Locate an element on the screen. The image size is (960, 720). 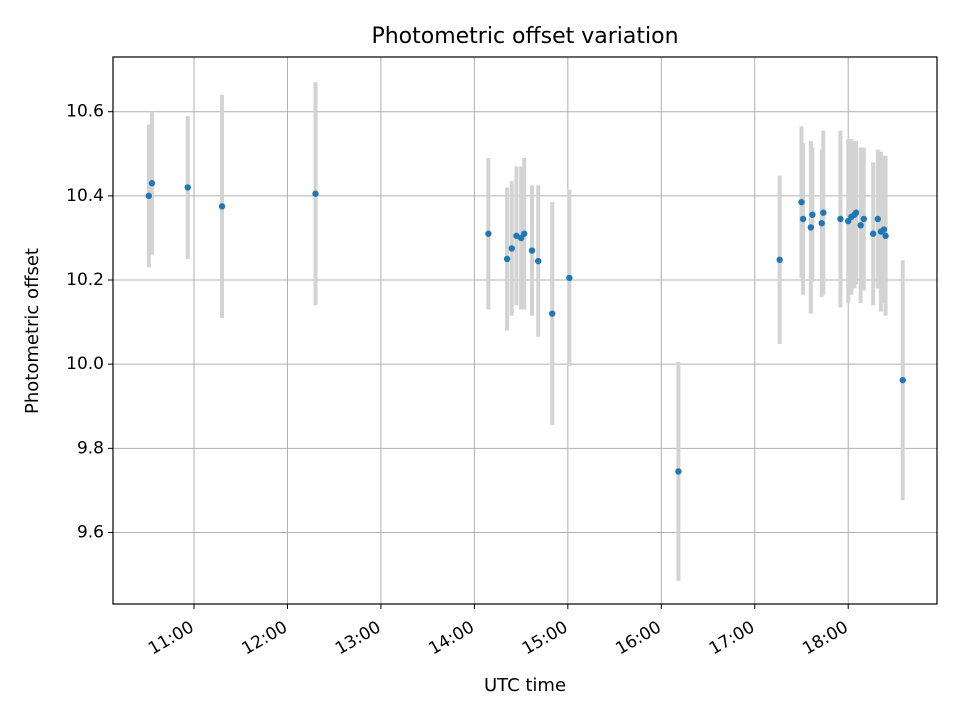
x-tick-label: 17:00 is located at coordinates (732, 638).